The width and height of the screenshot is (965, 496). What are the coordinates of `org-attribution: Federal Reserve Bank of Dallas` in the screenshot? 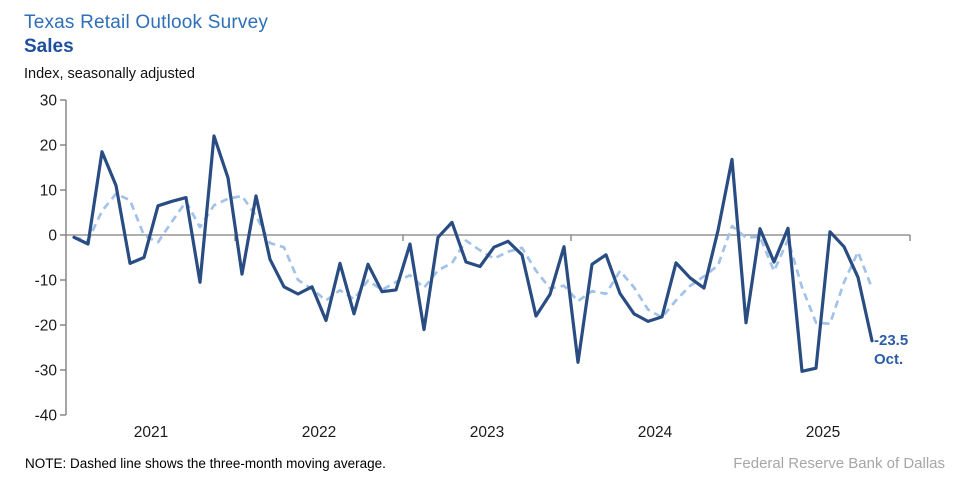 It's located at (839, 463).